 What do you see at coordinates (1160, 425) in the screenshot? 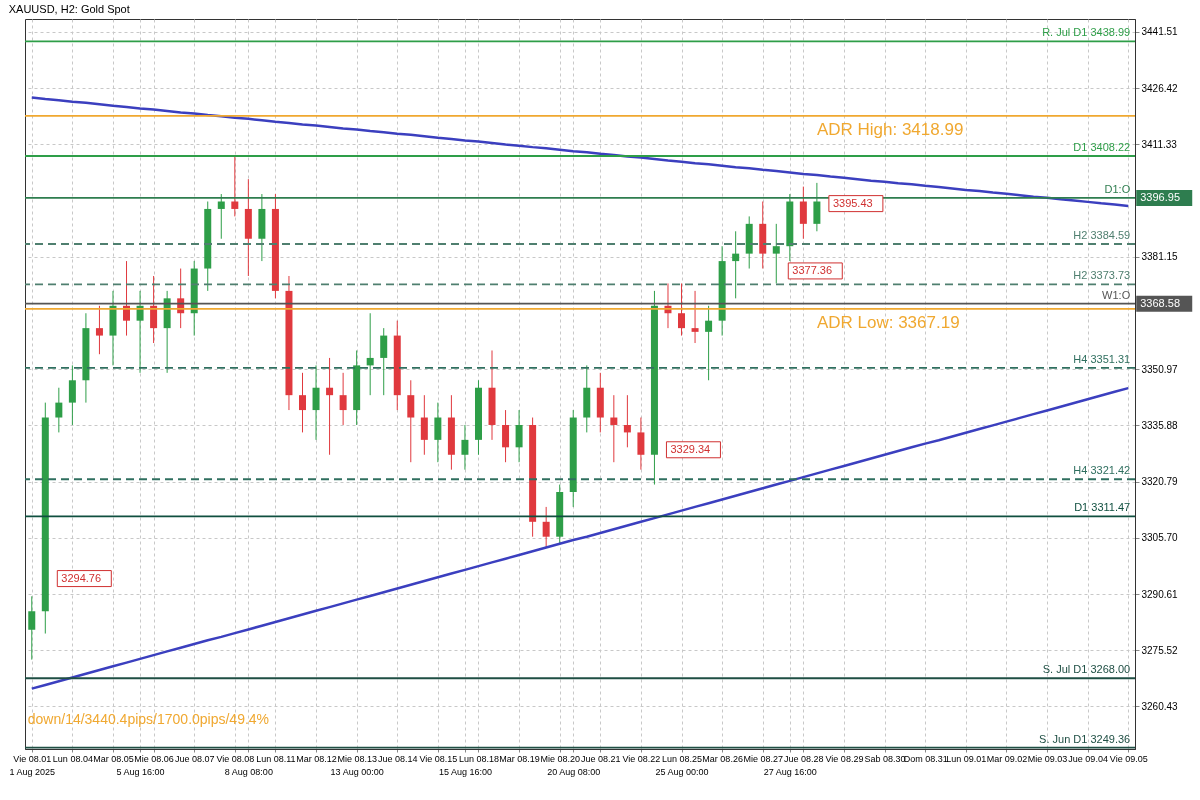
I see `y-tick-label: 3335.88` at bounding box center [1160, 425].